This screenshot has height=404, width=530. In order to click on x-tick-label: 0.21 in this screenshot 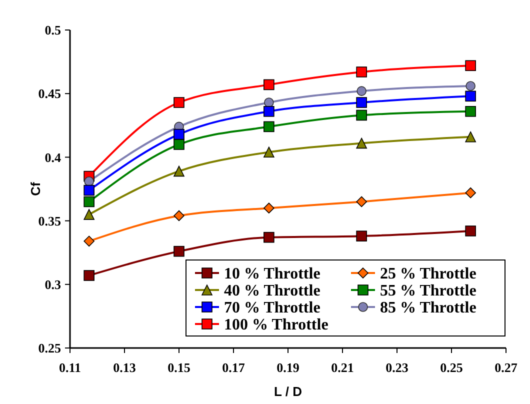, I will do `click(342, 367)`.